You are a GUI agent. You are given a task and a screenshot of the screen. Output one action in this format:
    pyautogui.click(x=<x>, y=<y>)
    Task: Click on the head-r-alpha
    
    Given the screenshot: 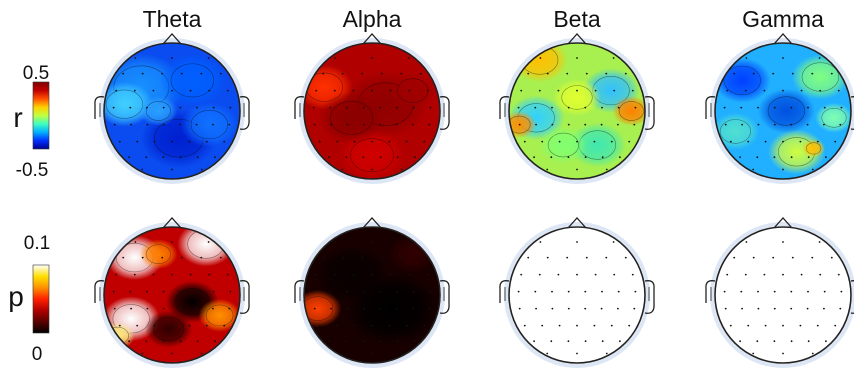 What is the action you would take?
    pyautogui.click(x=372, y=108)
    